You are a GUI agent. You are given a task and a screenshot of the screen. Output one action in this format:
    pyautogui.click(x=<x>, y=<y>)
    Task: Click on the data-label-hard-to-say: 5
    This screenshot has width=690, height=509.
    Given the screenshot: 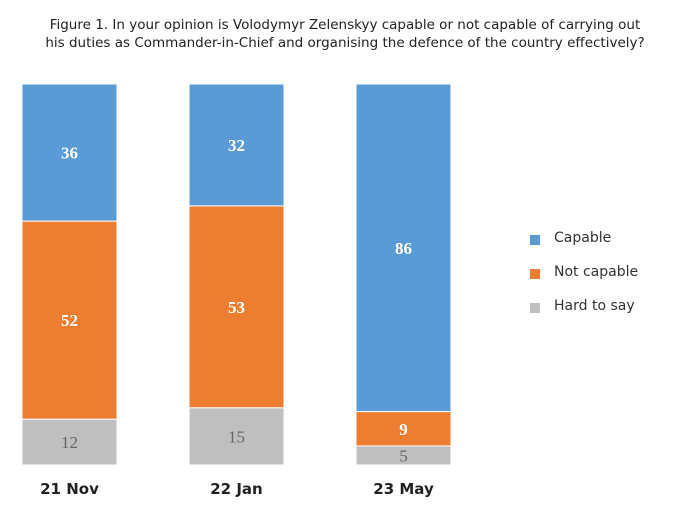 What is the action you would take?
    pyautogui.click(x=403, y=455)
    